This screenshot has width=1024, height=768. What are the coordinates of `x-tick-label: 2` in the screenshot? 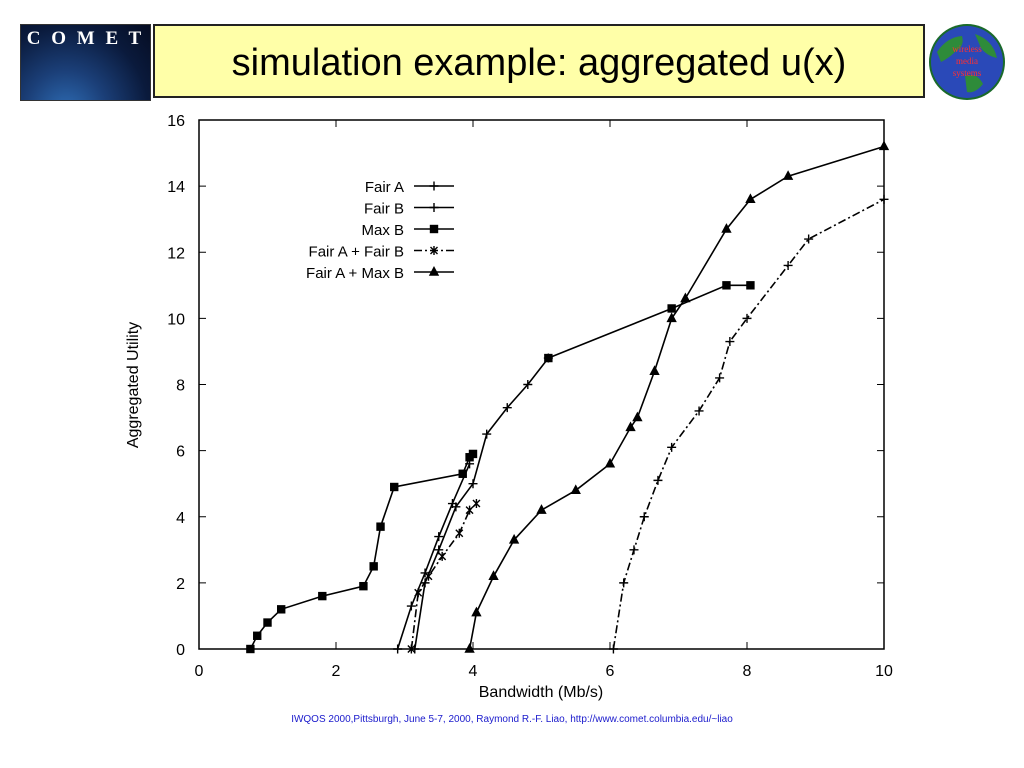 It's located at (336, 671).